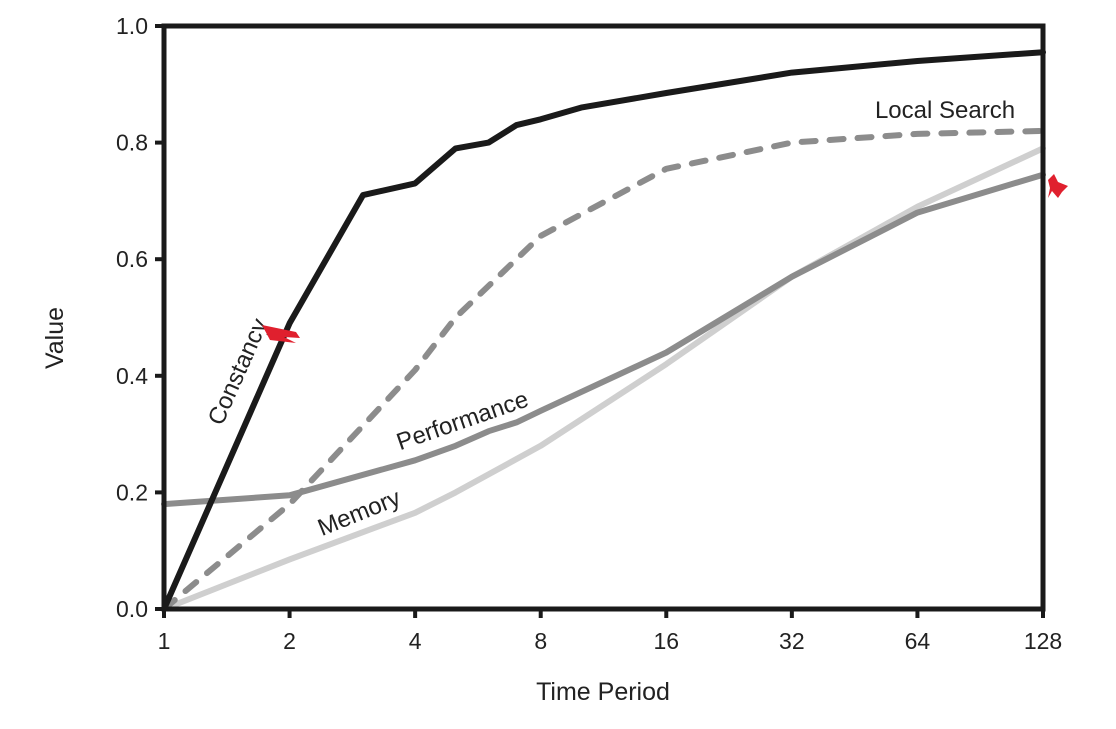 This screenshot has width=1116, height=729. I want to click on series-label-constancy: Constancy, so click(238, 372).